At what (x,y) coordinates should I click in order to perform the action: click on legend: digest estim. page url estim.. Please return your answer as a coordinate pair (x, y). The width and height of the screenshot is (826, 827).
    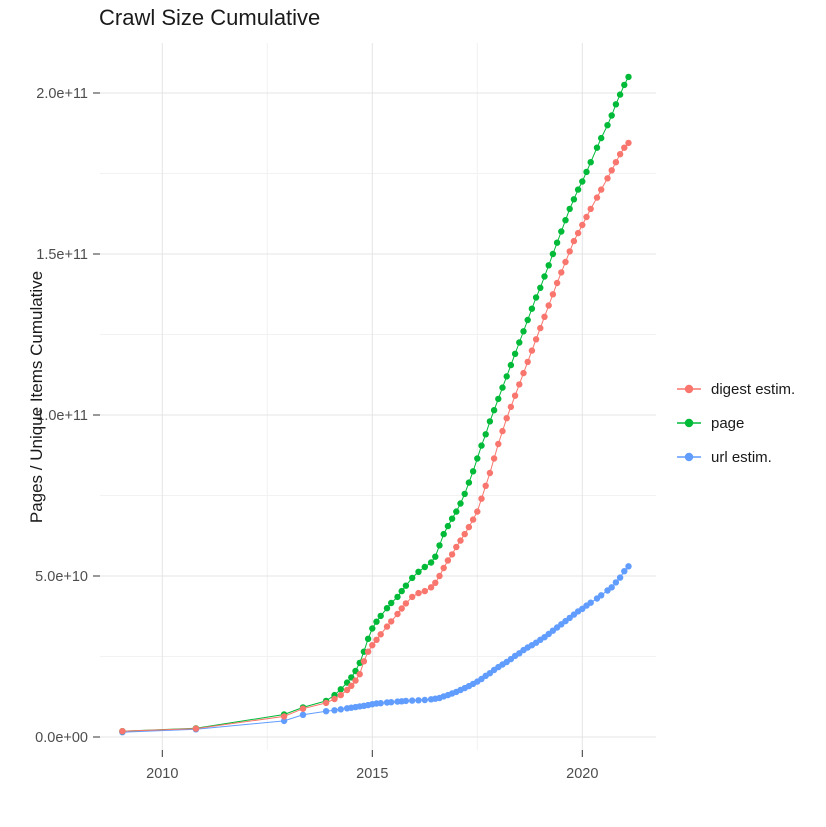
    Looking at the image, I should click on (734, 423).